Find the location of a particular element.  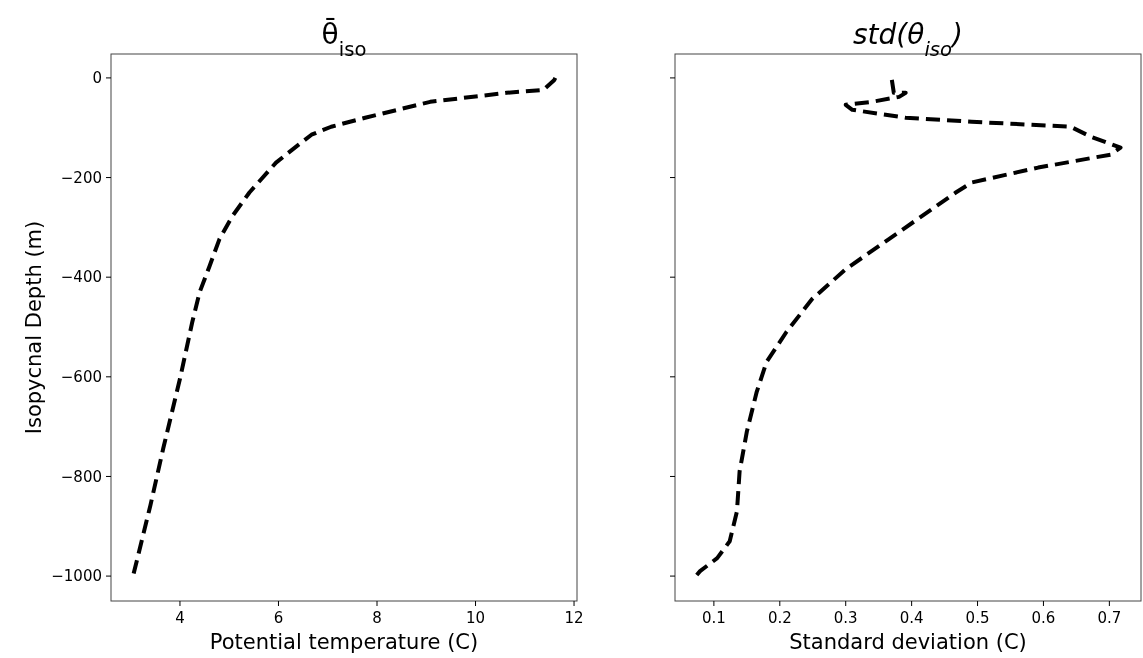

x-tick-label: 0.7 is located at coordinates (1109, 618).